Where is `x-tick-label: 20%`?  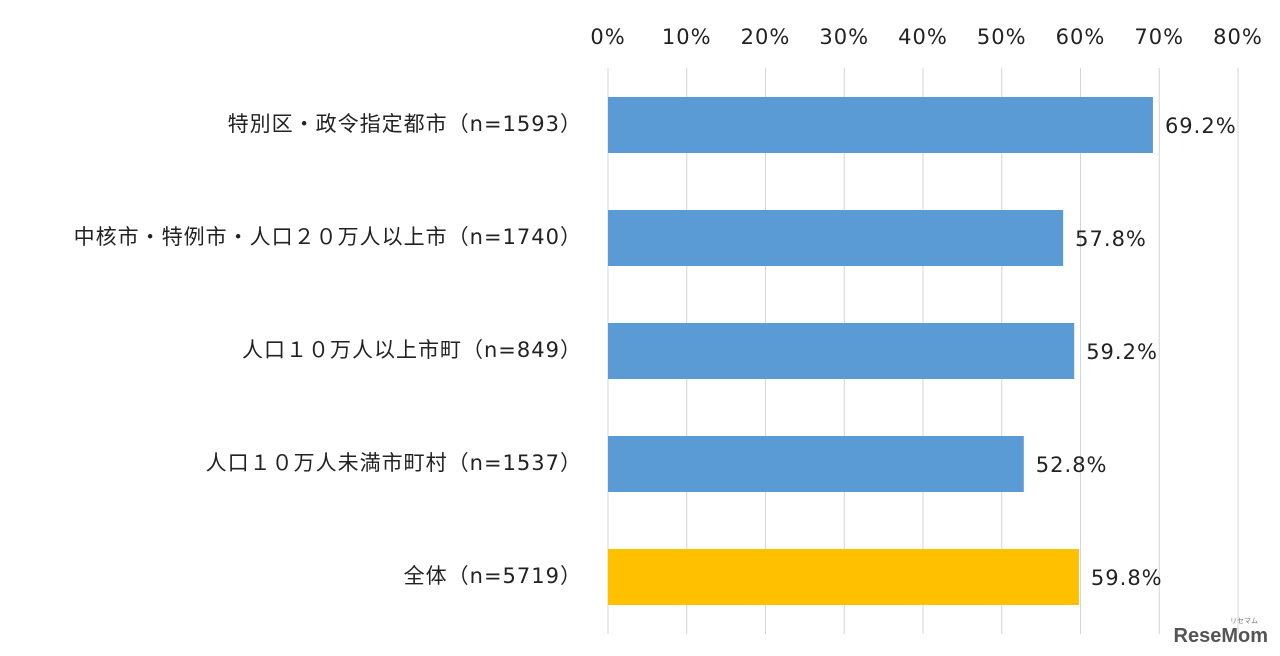
x-tick-label: 20% is located at coordinates (766, 37).